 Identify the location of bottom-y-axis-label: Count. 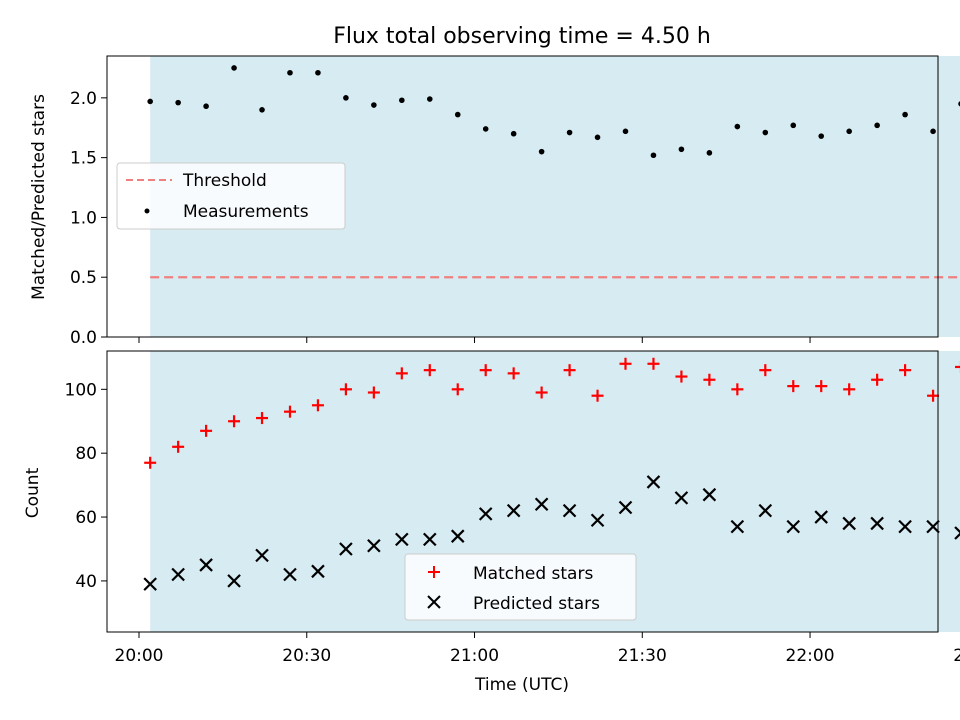
(33, 492).